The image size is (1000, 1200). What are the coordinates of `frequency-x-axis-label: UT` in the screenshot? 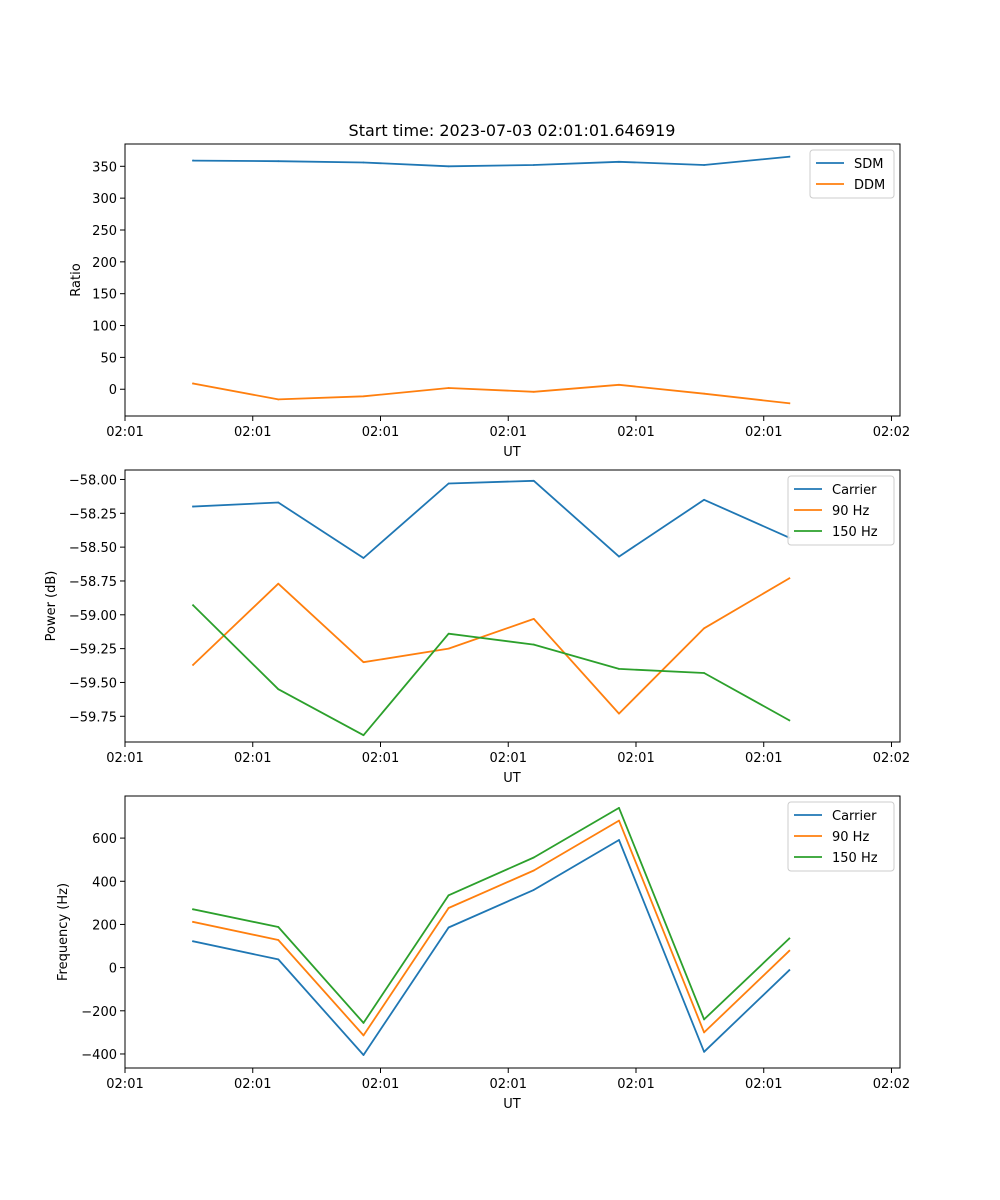 It's located at (512, 1104).